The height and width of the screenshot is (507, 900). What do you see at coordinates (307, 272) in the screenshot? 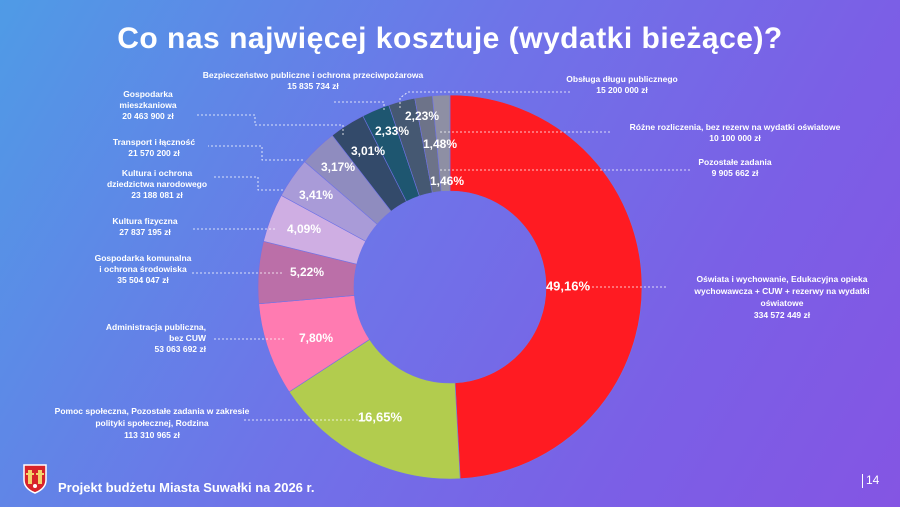
I see `slice-percent-label: 5,22%` at bounding box center [307, 272].